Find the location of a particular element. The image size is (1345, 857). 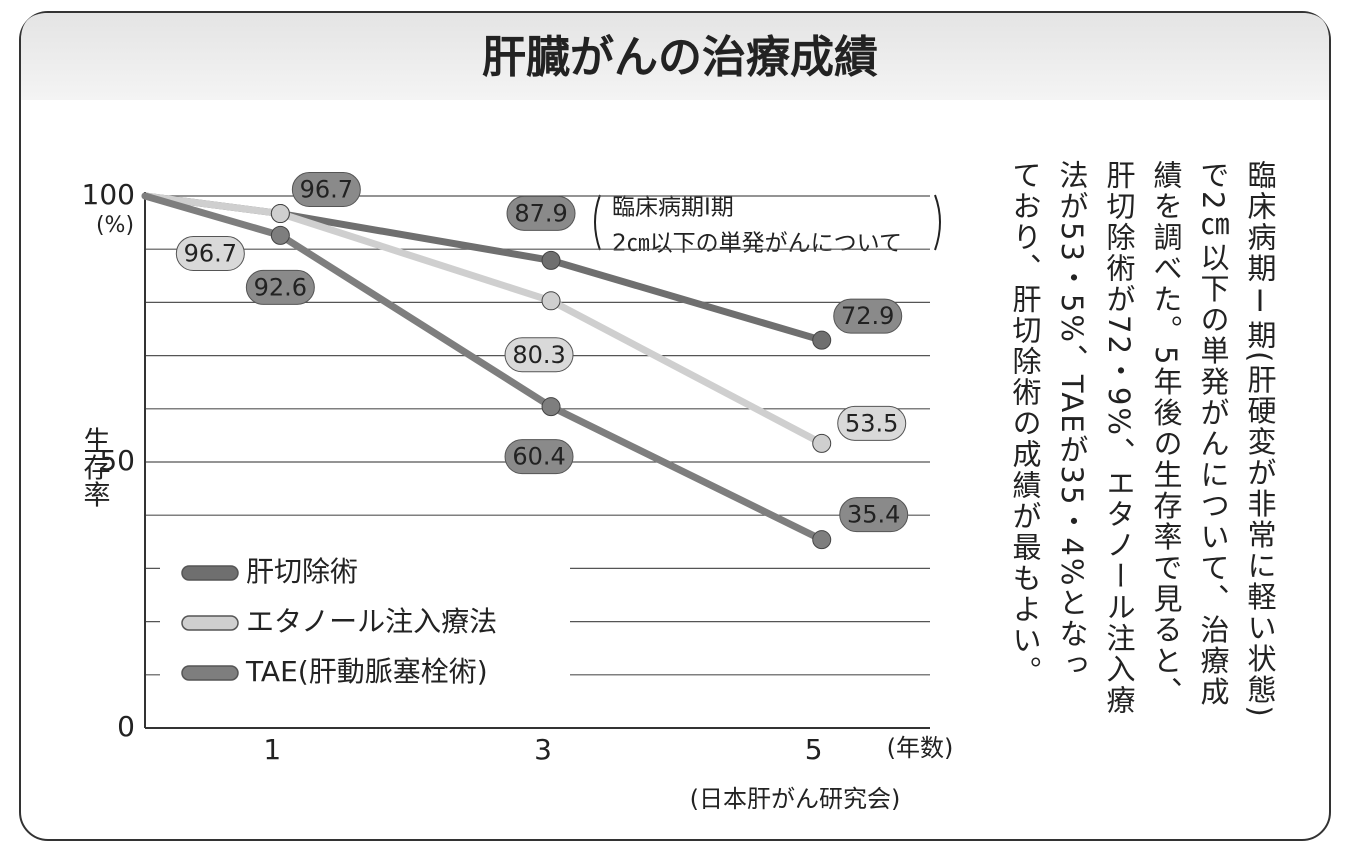

data-label: 53.5 is located at coordinates (871, 423).